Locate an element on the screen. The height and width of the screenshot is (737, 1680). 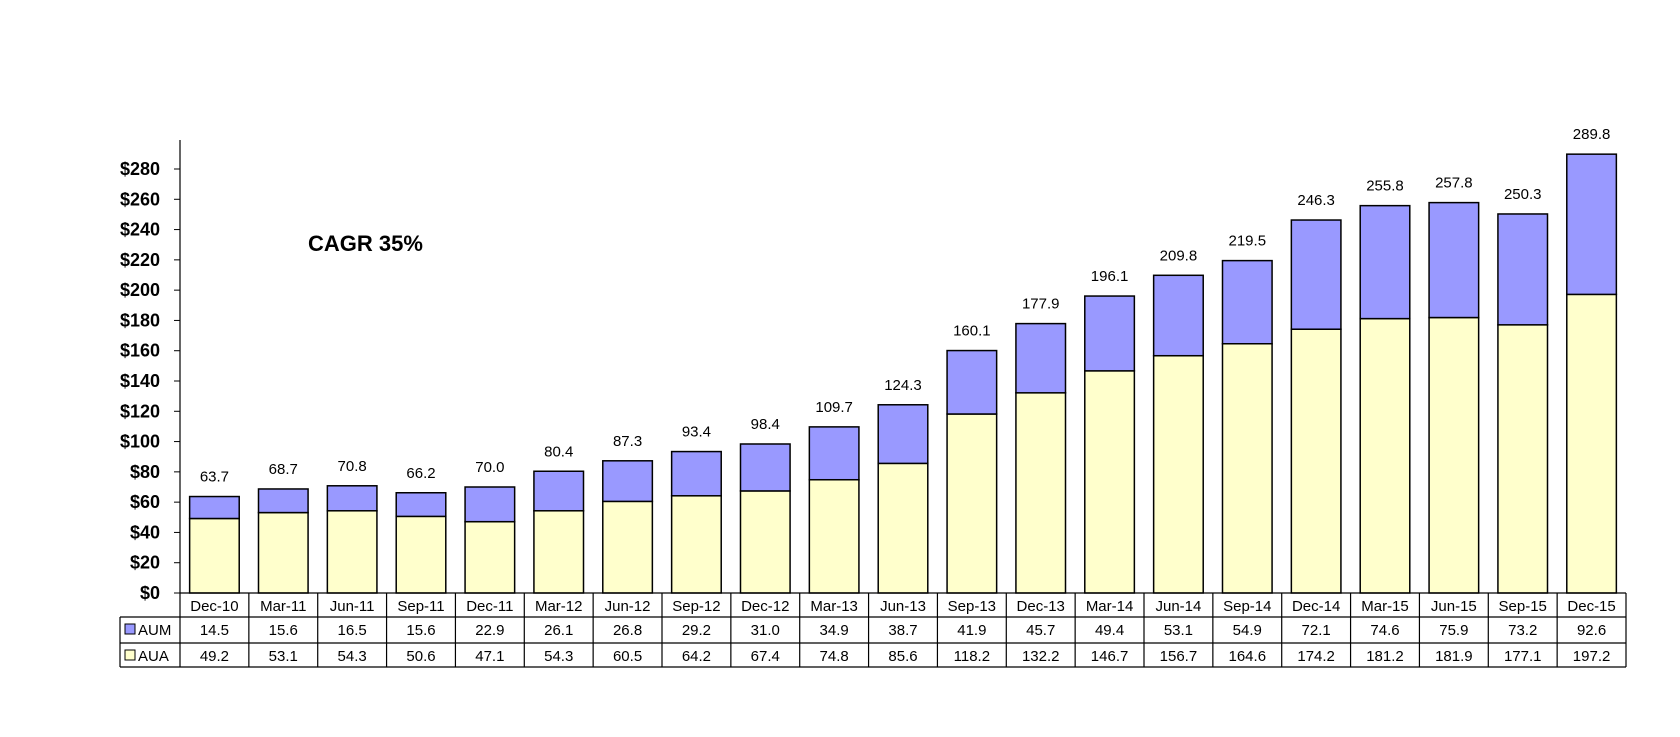
table-cell-aum: 31.0 is located at coordinates (765, 630).